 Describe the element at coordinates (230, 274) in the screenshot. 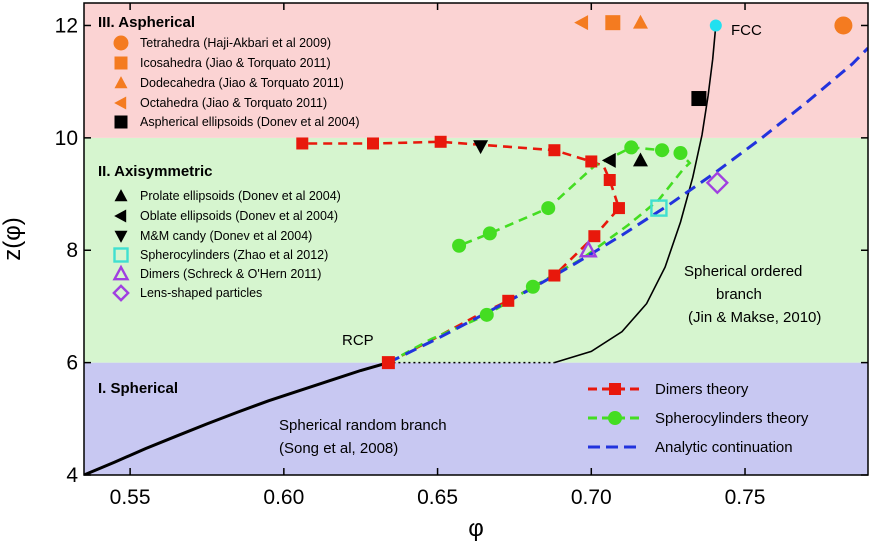

I see `legend-label-9: Dimers (Schreck & O'Hern 2011)` at that location.